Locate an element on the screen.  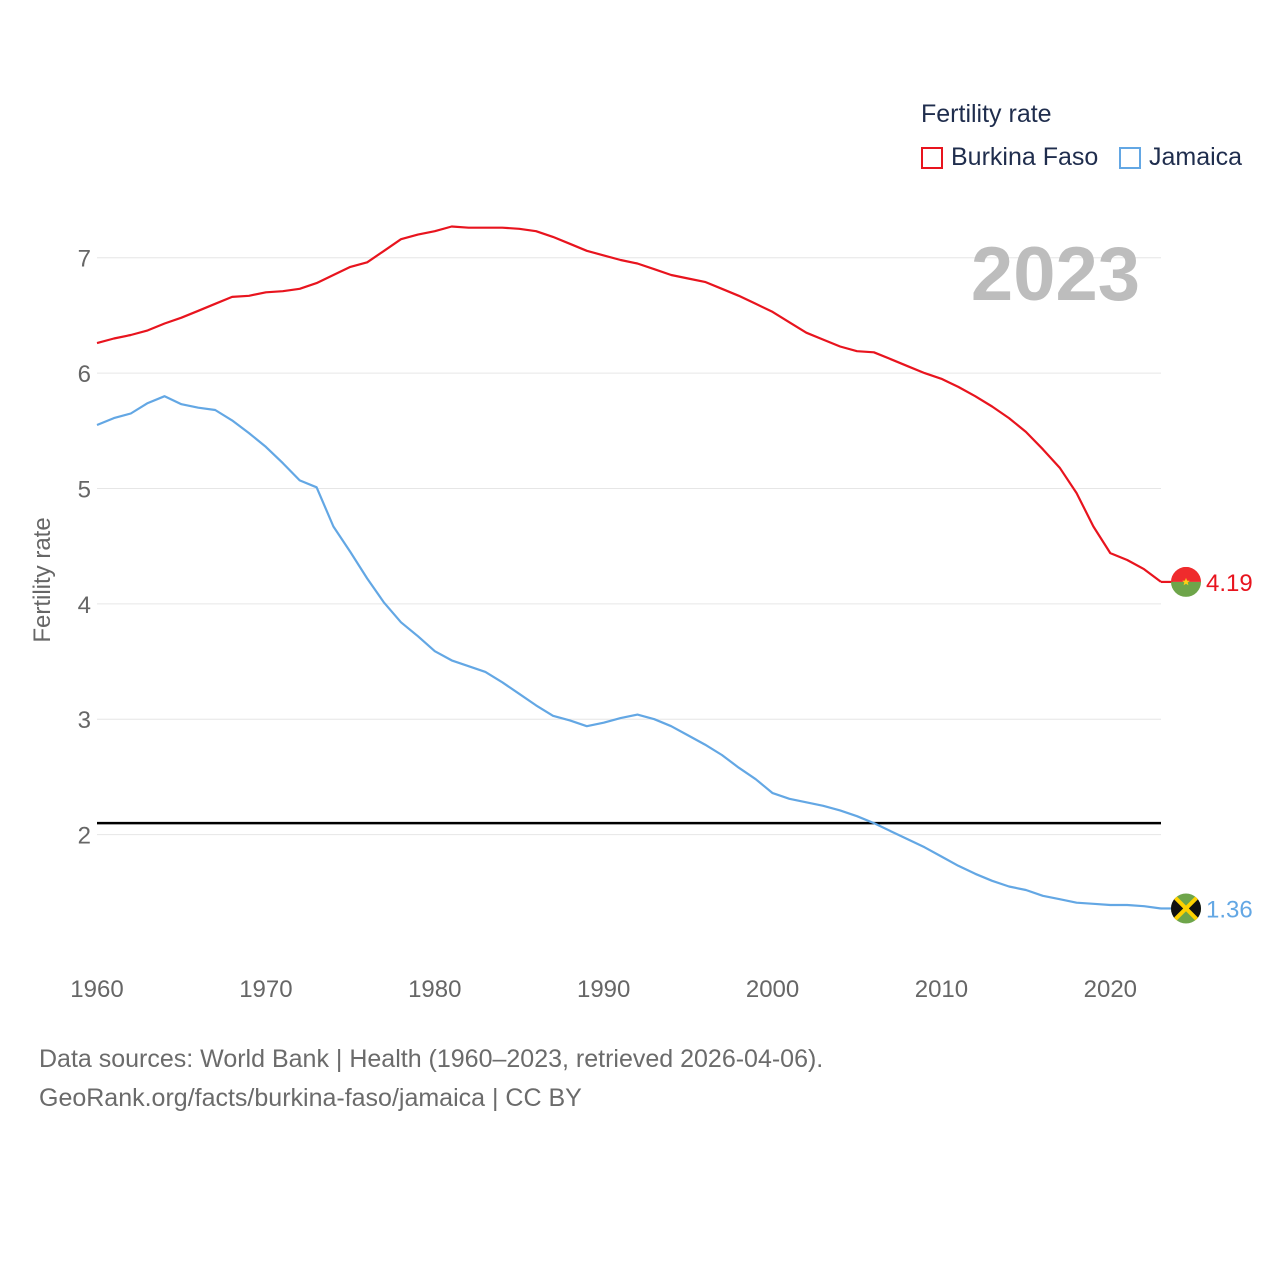
legend-label-jamaica: Jamaica is located at coordinates (1196, 157).